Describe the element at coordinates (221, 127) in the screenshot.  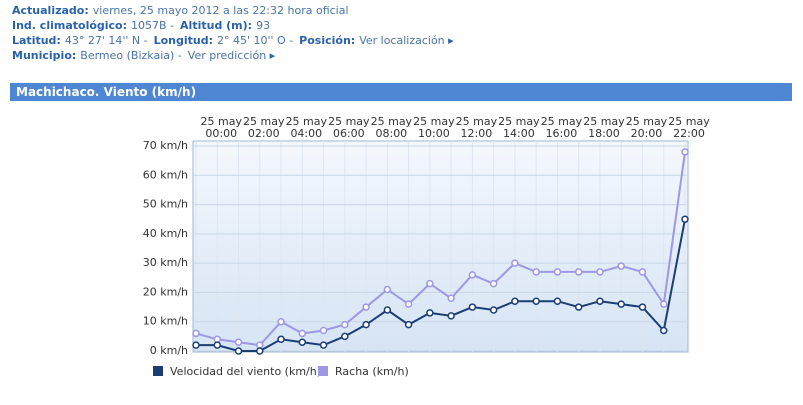
I see `x-tick-label: 25 may 00:00` at that location.